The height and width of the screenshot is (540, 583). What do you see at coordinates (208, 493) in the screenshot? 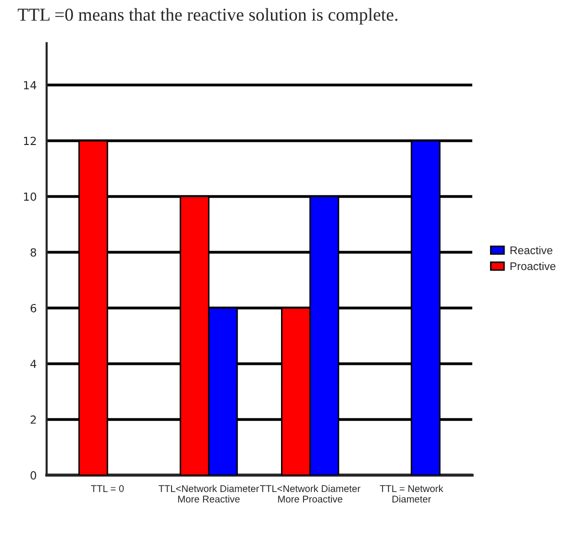
I see `x-tick-label: TTL<Network Diameter More Reactive` at bounding box center [208, 493].